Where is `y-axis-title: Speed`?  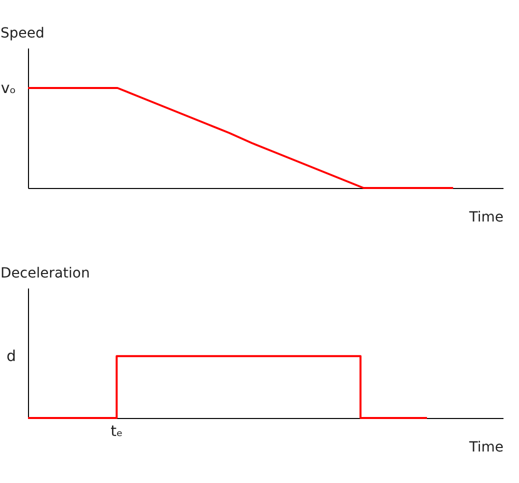 y-axis-title: Speed is located at coordinates (22, 34).